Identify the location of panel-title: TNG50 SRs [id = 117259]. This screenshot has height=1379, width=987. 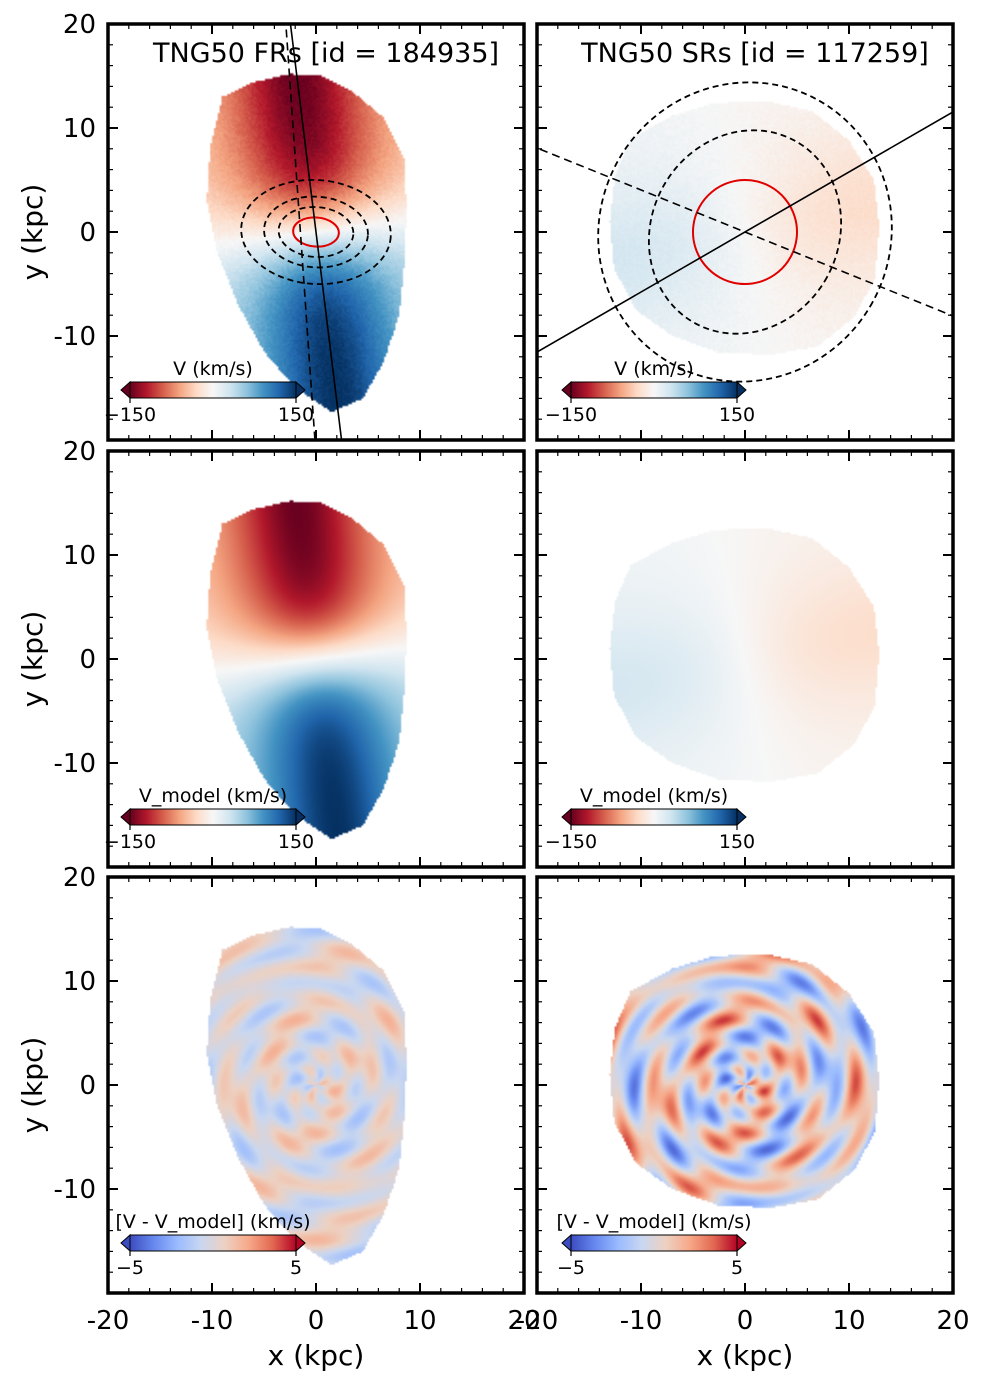
(754, 53).